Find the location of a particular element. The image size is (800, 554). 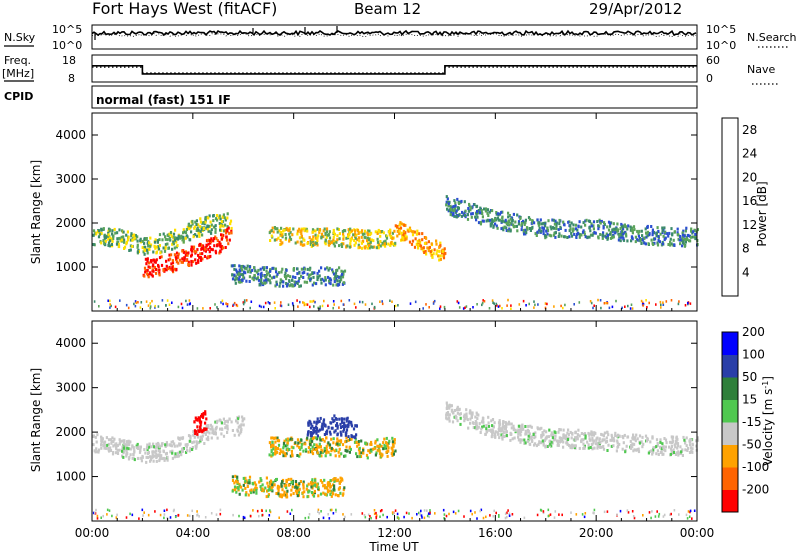

freq-tick-top: 18 is located at coordinates (69, 60).